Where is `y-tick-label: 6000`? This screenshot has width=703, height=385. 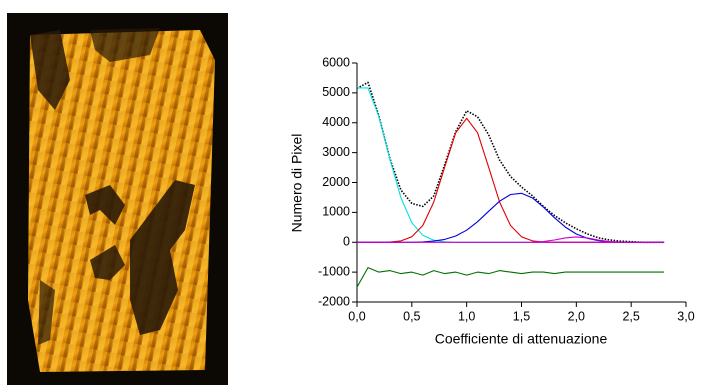 y-tick-label: 6000 is located at coordinates (336, 62).